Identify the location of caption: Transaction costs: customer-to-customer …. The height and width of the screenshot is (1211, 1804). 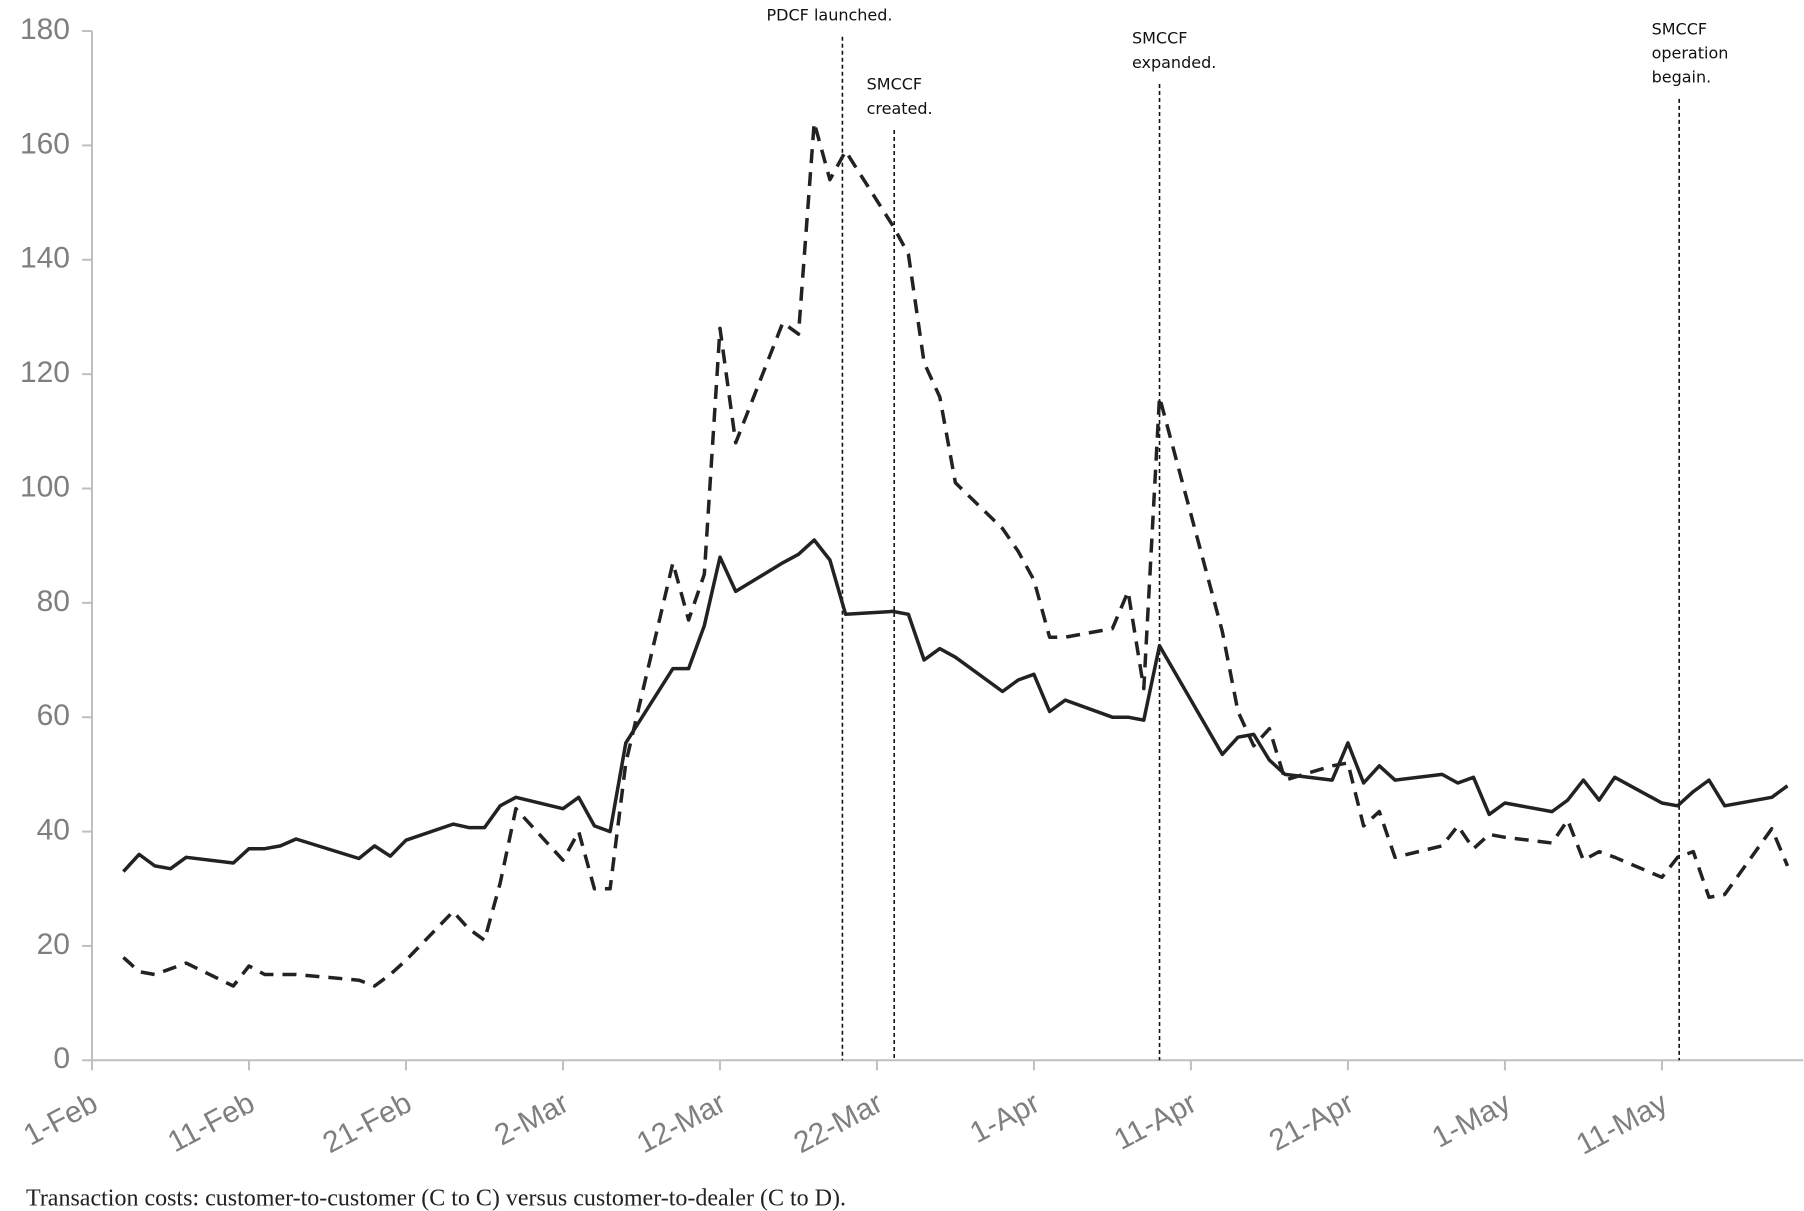
(436, 1198).